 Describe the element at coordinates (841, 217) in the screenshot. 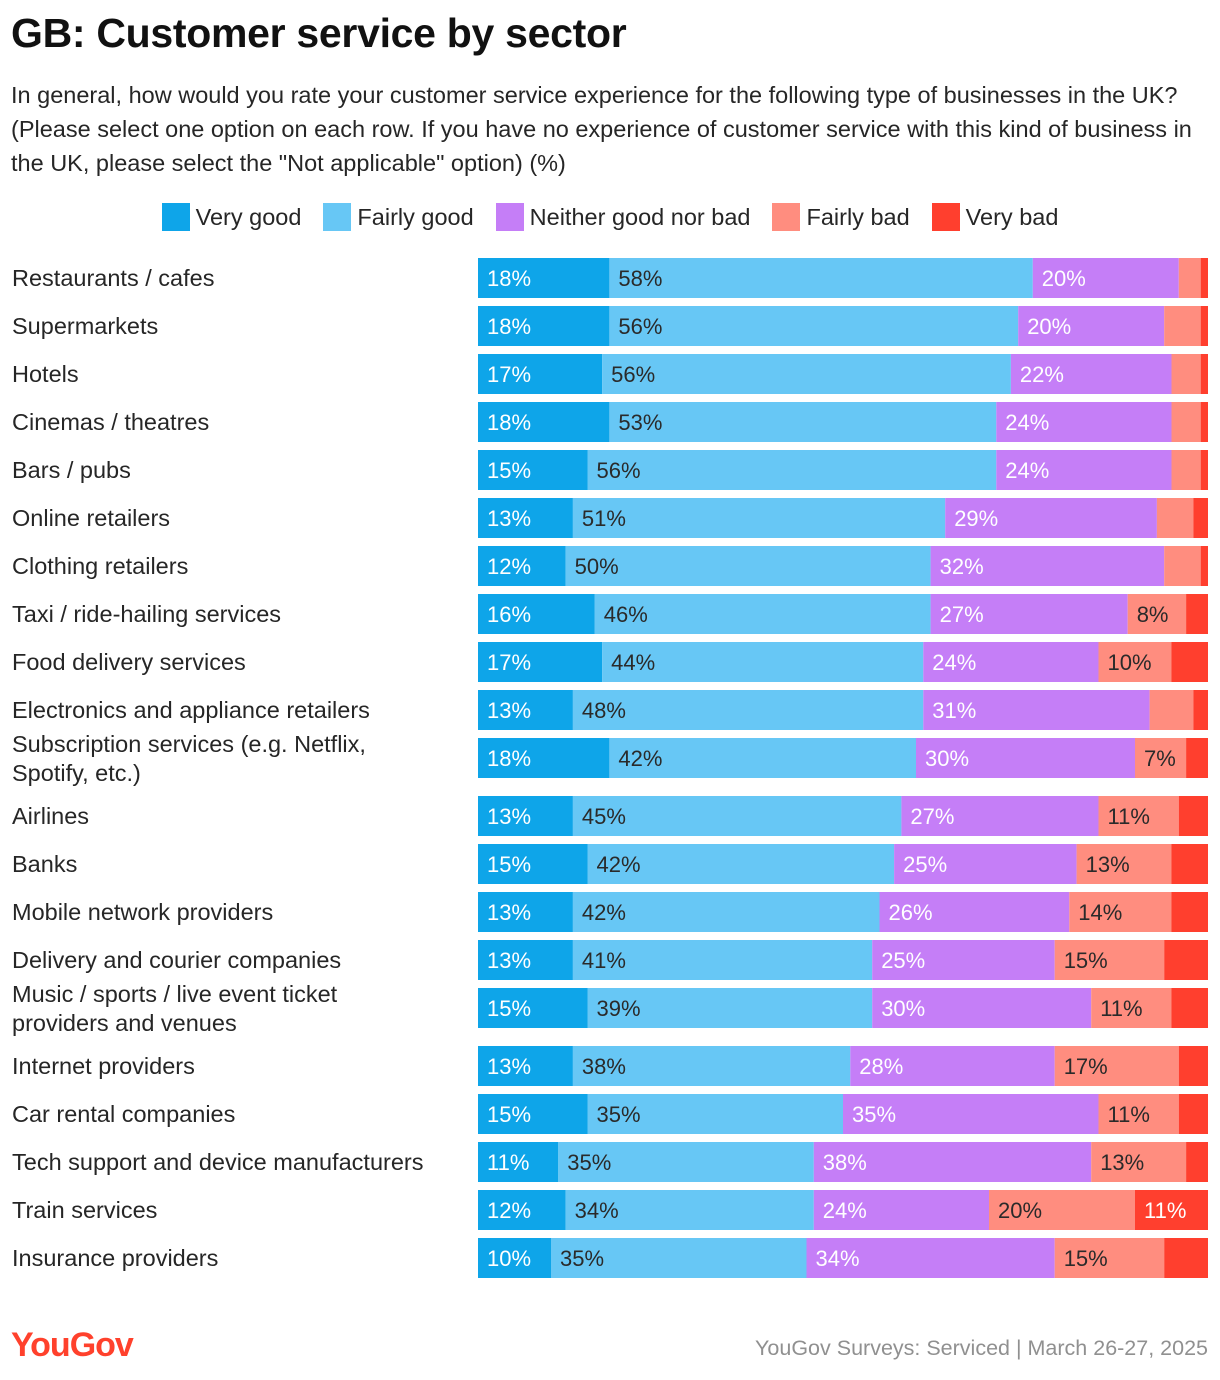

I see `legend-item-3: Fairly bad` at that location.